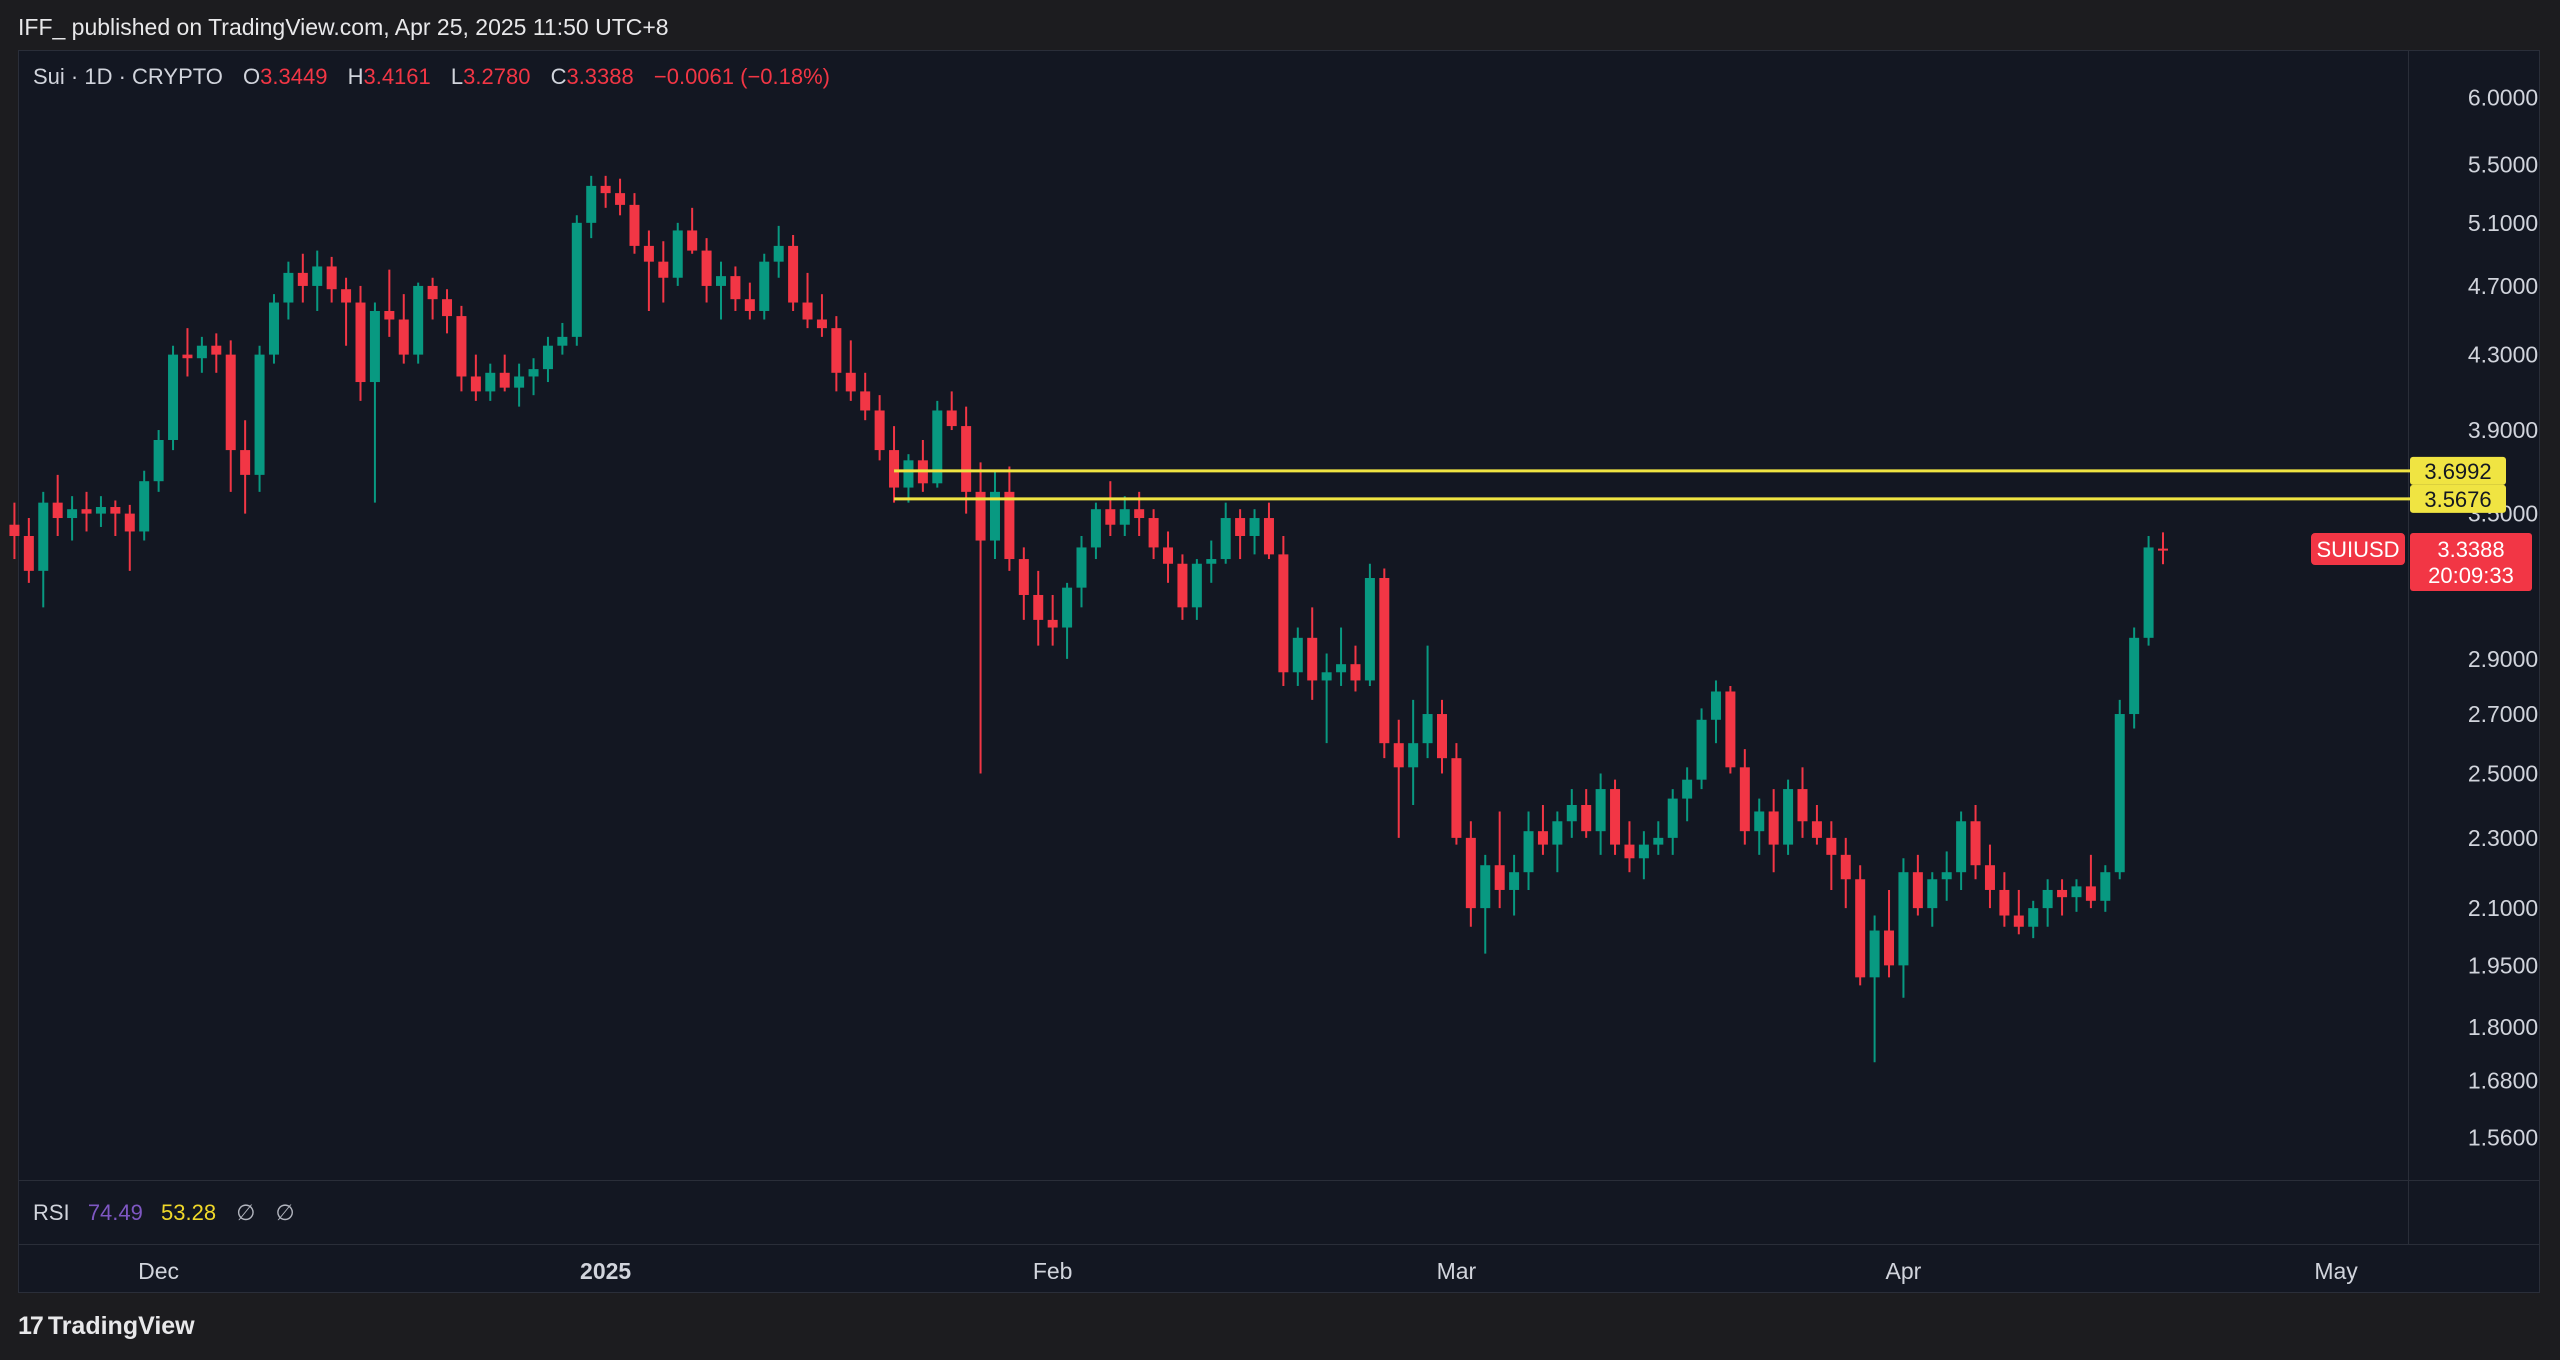 The image size is (2560, 1360). I want to click on time-tick-label: May, so click(2336, 1271).